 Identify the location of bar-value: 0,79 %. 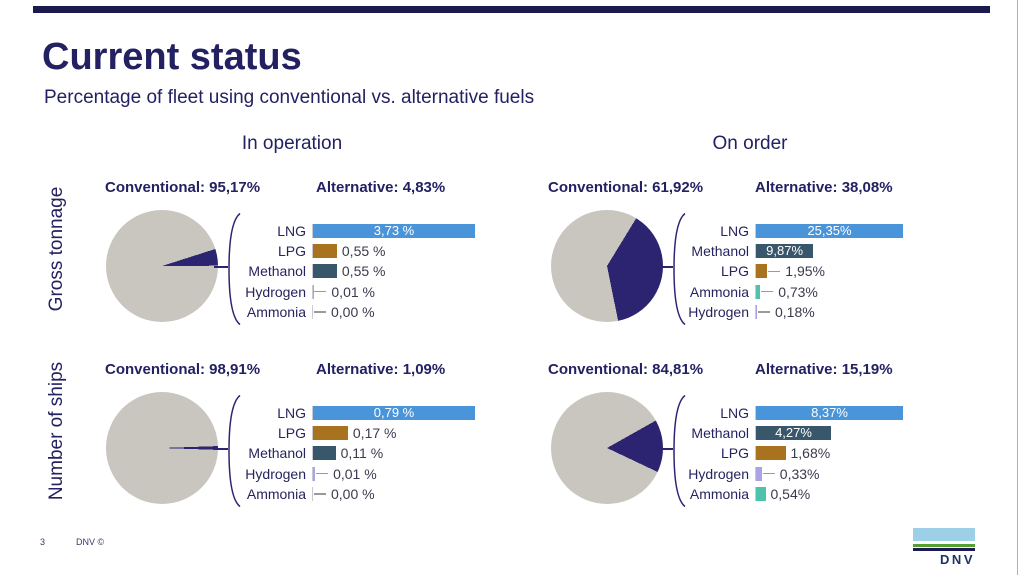
(394, 413).